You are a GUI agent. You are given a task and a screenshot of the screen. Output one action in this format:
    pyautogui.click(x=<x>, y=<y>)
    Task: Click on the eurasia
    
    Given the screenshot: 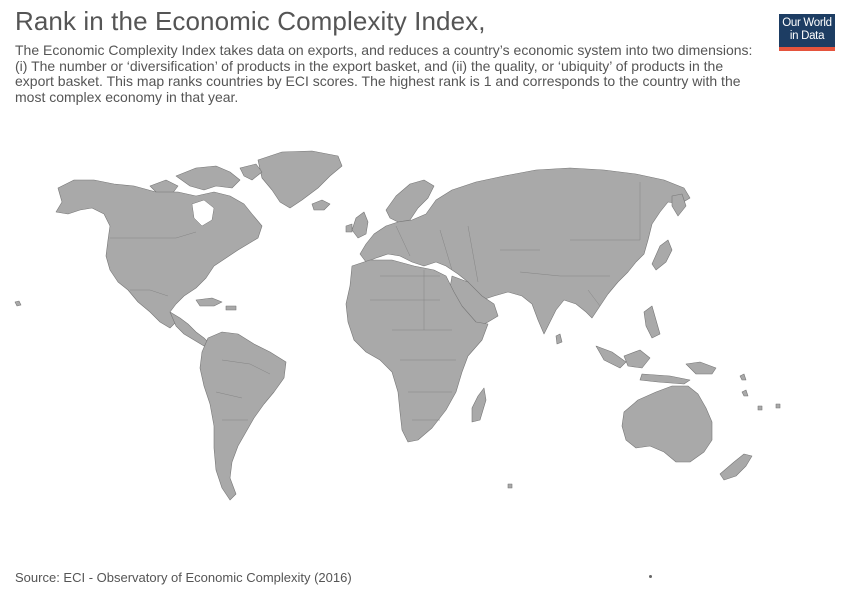 What is the action you would take?
    pyautogui.click(x=525, y=251)
    